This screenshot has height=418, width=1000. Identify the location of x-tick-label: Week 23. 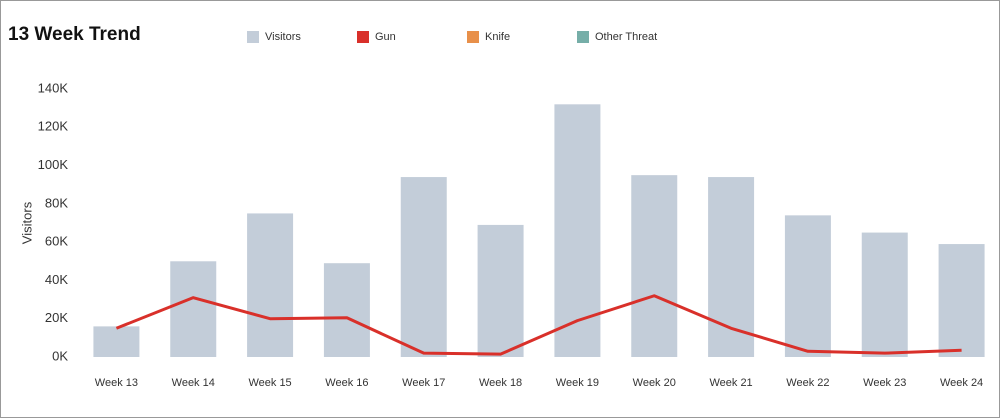
(884, 383).